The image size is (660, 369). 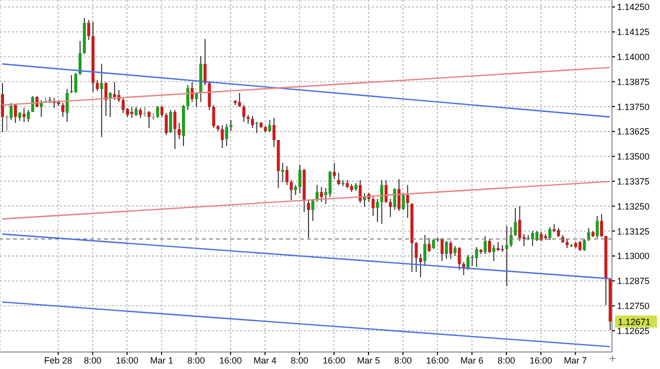 What do you see at coordinates (633, 206) in the screenshot?
I see `y-tick-label: 1.13250` at bounding box center [633, 206].